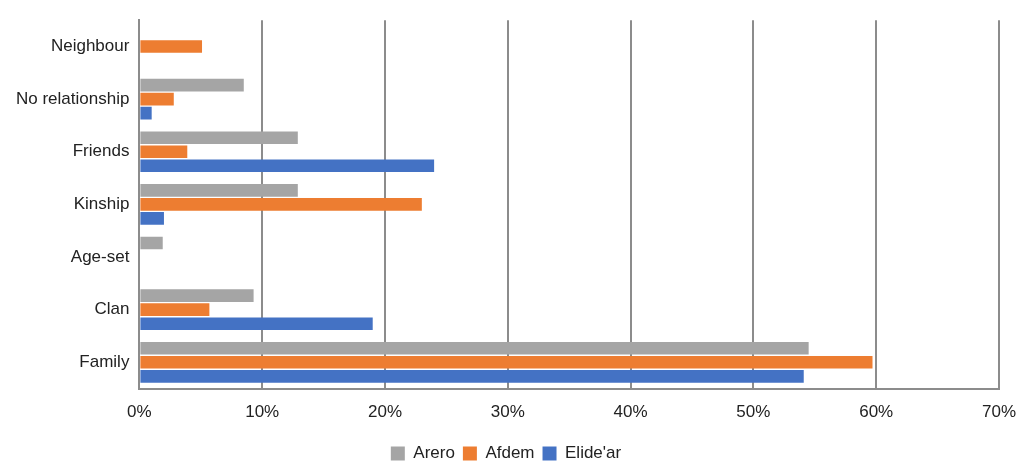 This screenshot has height=472, width=1030. Describe the element at coordinates (510, 453) in the screenshot. I see `legend-label: Afdem` at that location.